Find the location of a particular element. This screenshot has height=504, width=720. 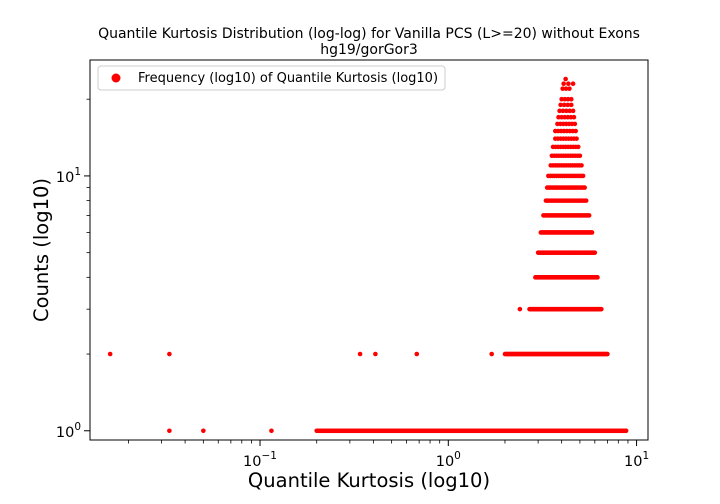

x-axis-label: Quantile Kurtosis (log10) is located at coordinates (369, 480).